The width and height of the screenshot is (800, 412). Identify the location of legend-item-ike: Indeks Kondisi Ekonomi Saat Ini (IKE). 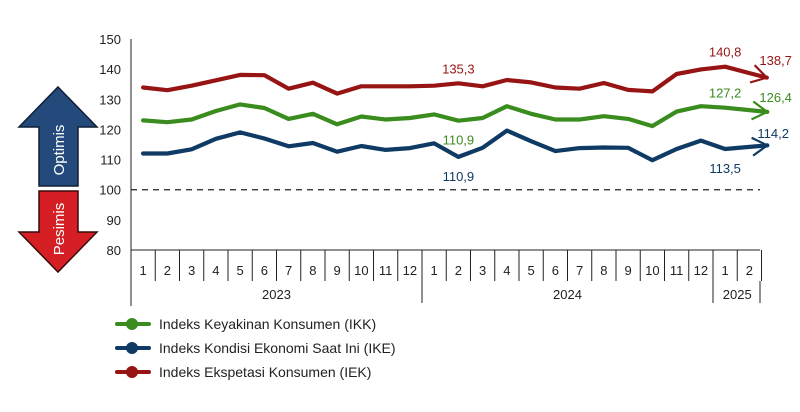
(254, 348).